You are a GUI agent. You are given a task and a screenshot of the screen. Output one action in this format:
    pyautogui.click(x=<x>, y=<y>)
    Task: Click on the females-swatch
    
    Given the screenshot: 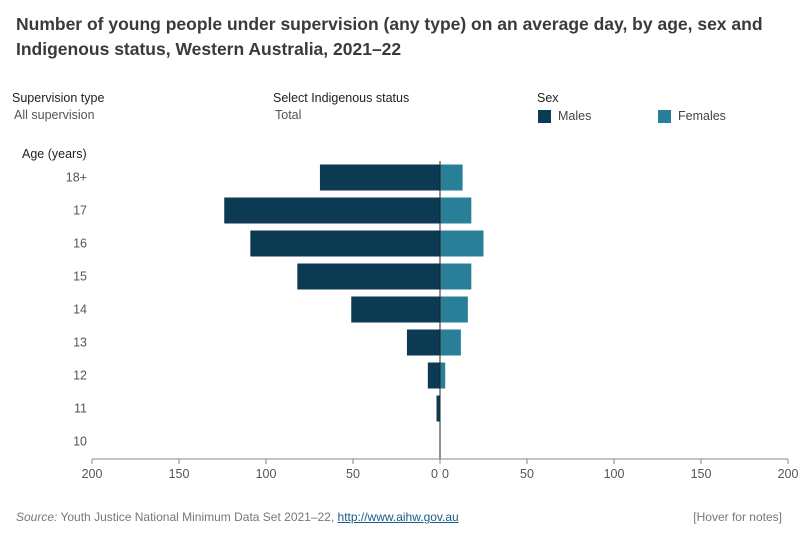 What is the action you would take?
    pyautogui.click(x=664, y=116)
    